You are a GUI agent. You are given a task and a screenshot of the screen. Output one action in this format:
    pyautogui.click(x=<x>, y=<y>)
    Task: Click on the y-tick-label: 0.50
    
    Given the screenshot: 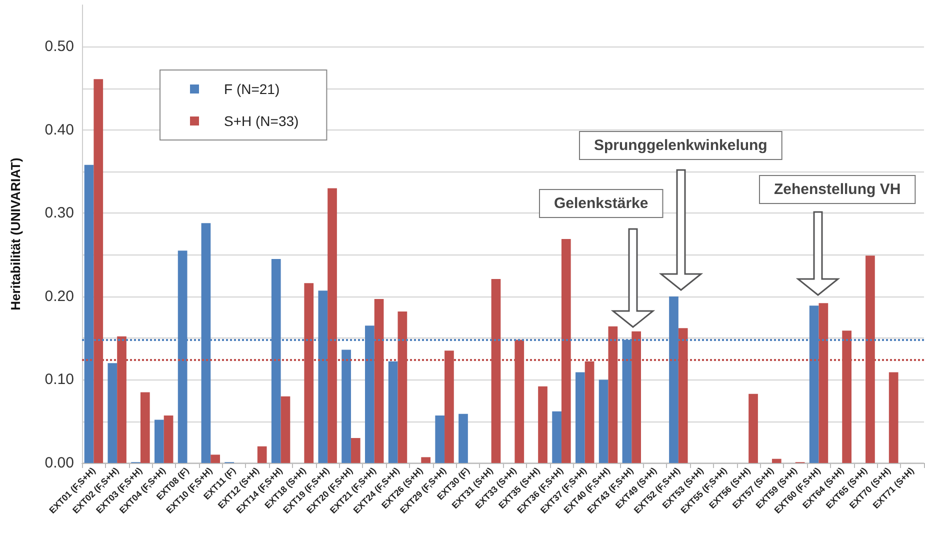 What is the action you would take?
    pyautogui.click(x=59, y=47)
    